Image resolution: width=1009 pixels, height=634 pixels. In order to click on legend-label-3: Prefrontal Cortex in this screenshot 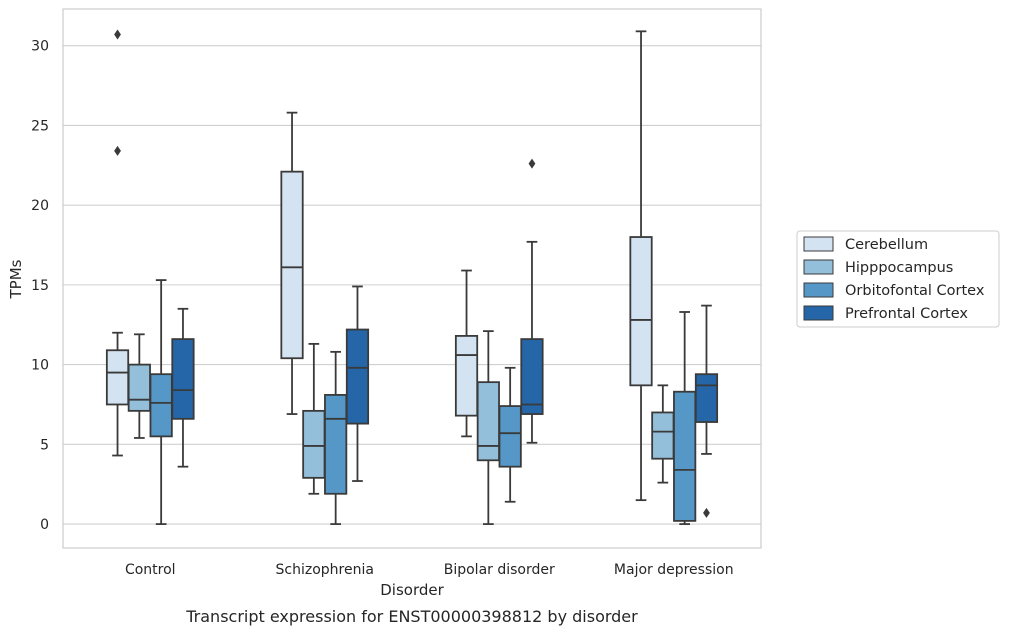, I will do `click(906, 314)`.